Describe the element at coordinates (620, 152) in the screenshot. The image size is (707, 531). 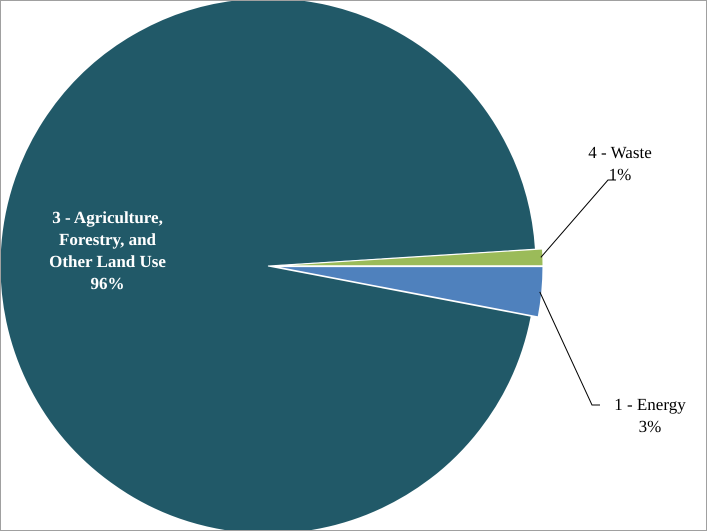
I see `slice-label: 4 - Waste` at that location.